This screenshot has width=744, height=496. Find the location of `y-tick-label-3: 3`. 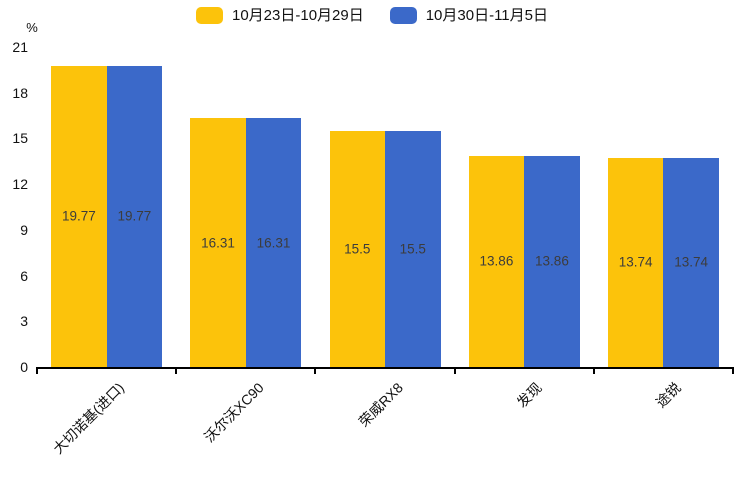

y-tick-label-3: 3 is located at coordinates (24, 321).